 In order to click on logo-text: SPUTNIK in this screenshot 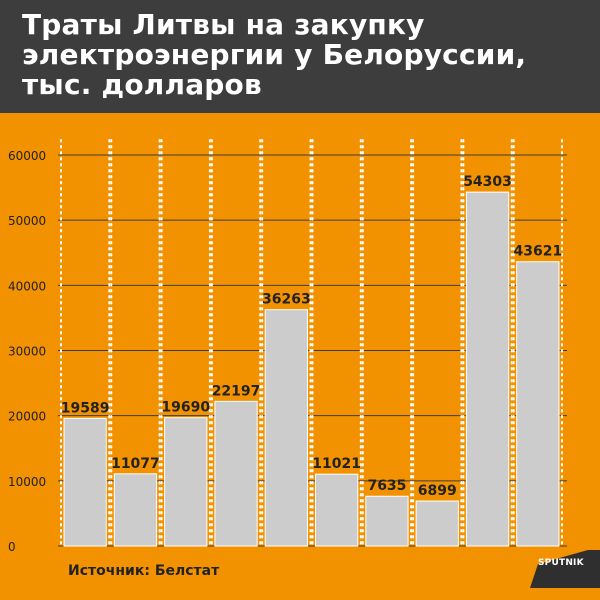, I will do `click(561, 563)`.